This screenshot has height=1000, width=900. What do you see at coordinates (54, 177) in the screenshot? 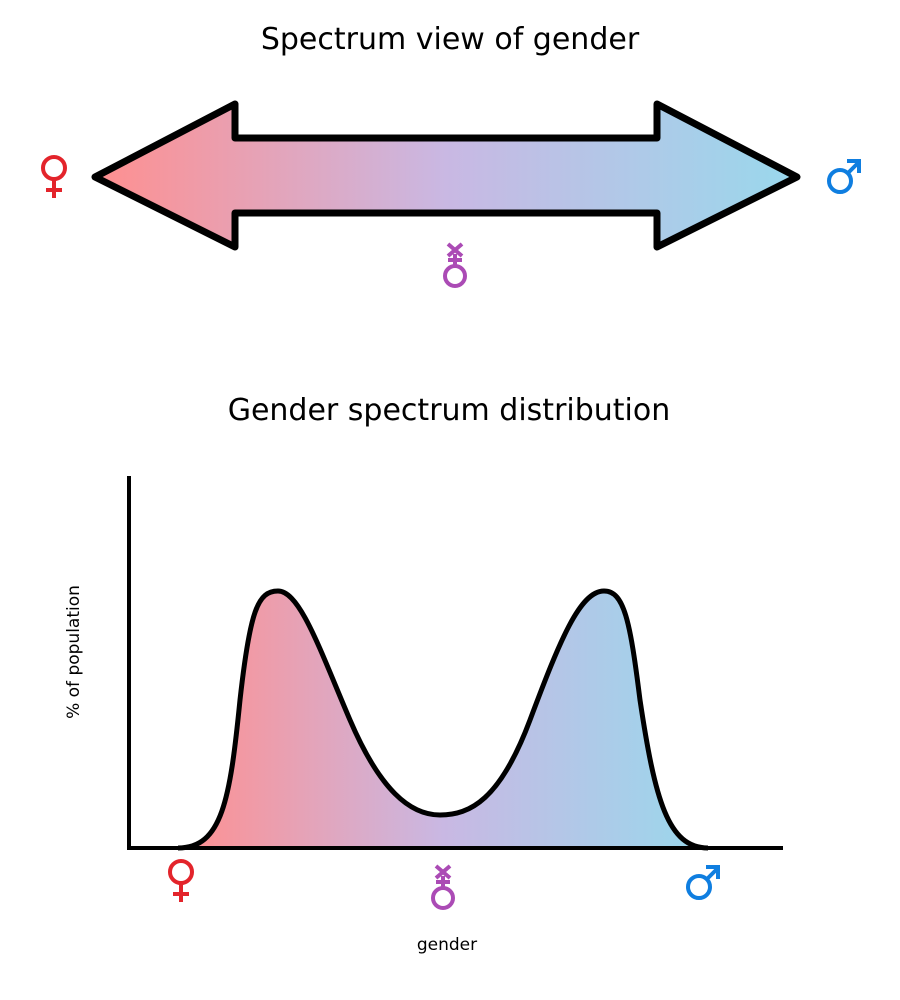
I see `top-female-symbol` at bounding box center [54, 177].